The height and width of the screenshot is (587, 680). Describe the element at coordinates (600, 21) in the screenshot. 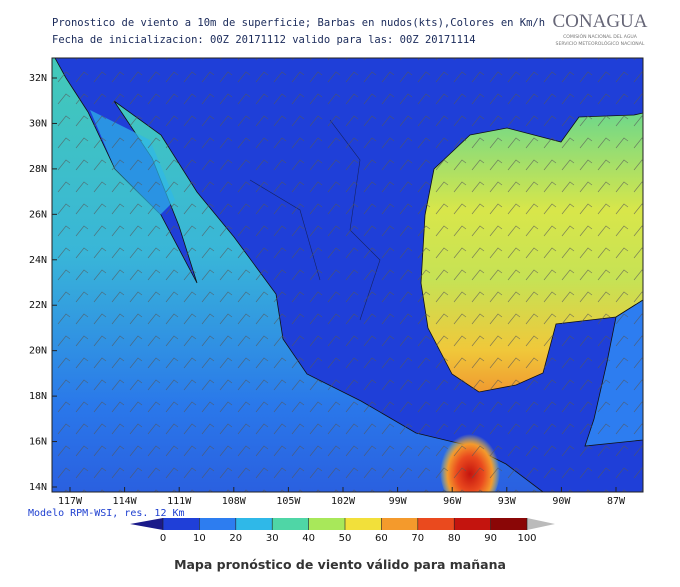

I see `logo-name: CONAGUA` at that location.